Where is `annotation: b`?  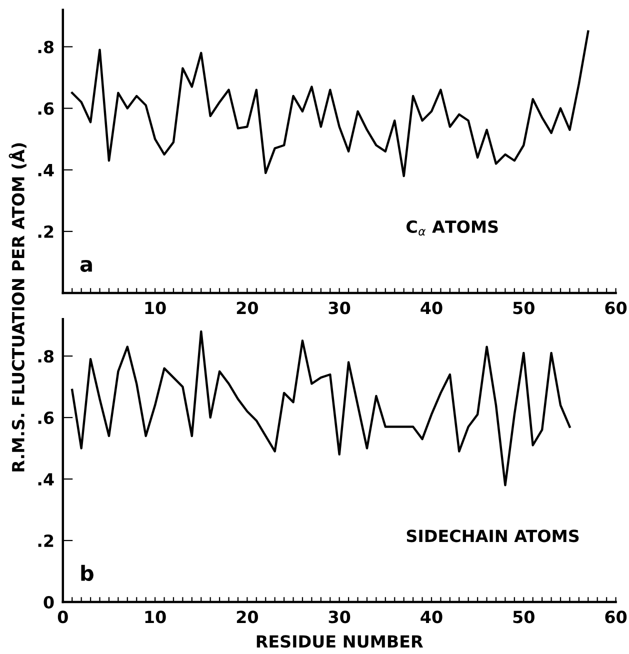
annotation: b is located at coordinates (87, 572).